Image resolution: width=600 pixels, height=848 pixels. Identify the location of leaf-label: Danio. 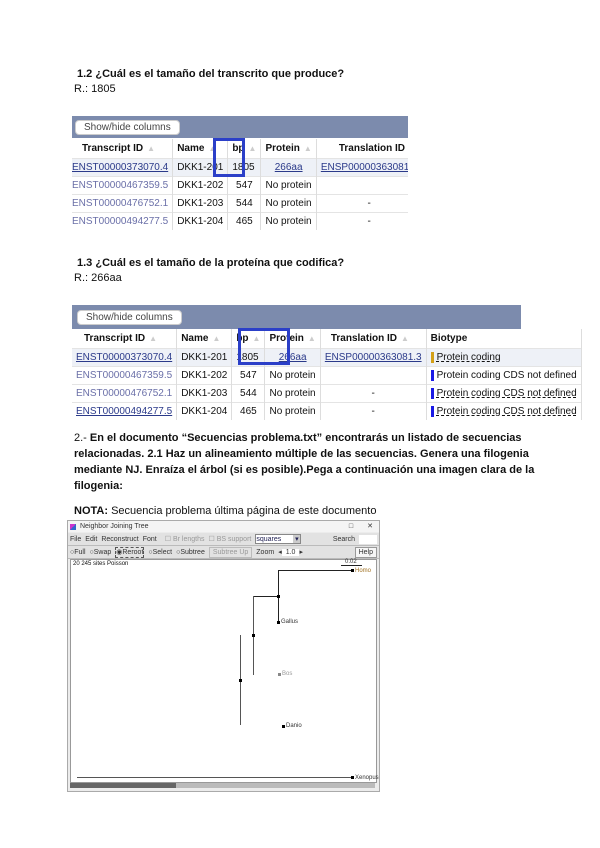
(294, 726).